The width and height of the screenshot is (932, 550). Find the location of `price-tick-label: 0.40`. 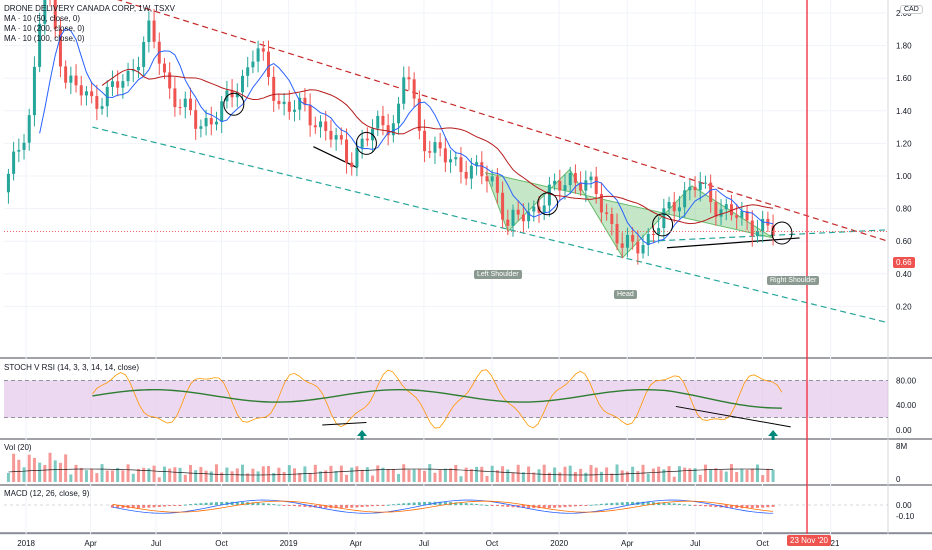

price-tick-label: 0.40 is located at coordinates (904, 274).